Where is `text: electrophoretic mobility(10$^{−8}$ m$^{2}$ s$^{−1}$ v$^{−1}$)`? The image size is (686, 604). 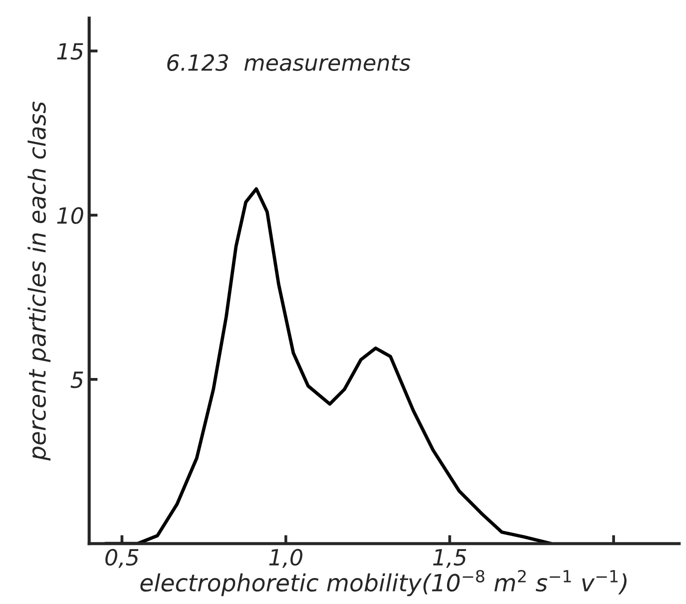
text: electrophoretic mobility(10$^{−8}$ m$^{2}$ s$^{−1}$ v$^{−1}$) is located at coordinates (383, 583).